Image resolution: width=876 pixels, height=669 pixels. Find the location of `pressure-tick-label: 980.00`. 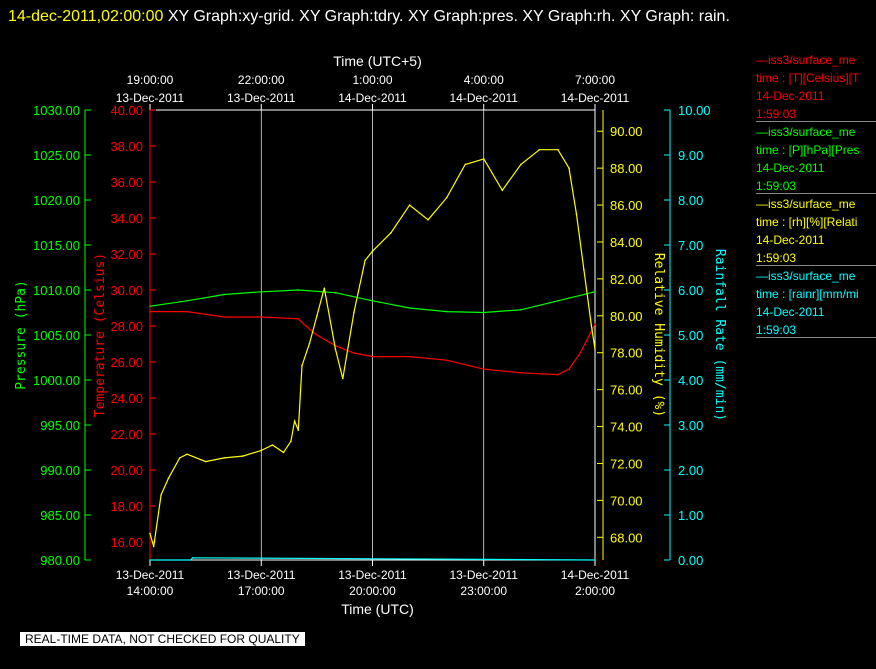

pressure-tick-label: 980.00 is located at coordinates (60, 560).